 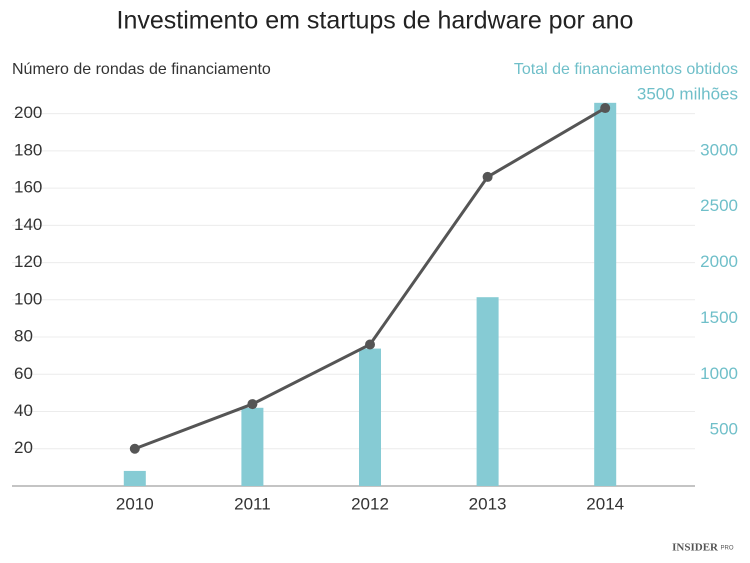 What do you see at coordinates (370, 503) in the screenshot?
I see `x-tick-label: 2012` at bounding box center [370, 503].